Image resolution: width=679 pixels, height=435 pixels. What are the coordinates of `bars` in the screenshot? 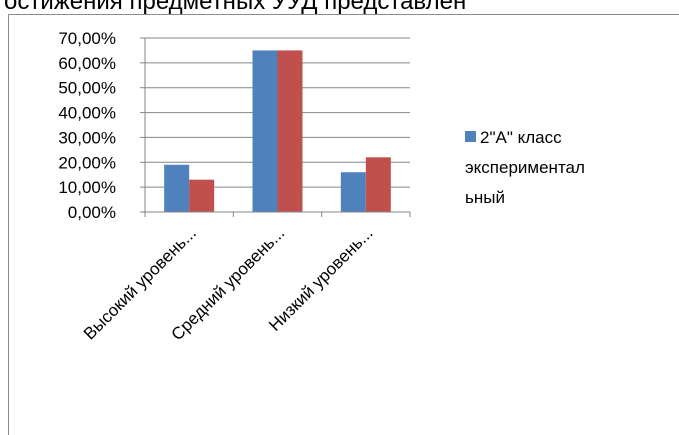 It's located at (277, 131).